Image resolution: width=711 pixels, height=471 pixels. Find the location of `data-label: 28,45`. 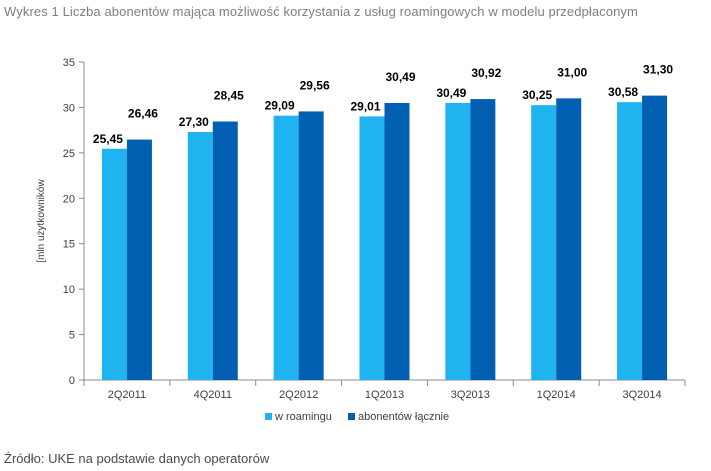

data-label: 28,45 is located at coordinates (229, 96).